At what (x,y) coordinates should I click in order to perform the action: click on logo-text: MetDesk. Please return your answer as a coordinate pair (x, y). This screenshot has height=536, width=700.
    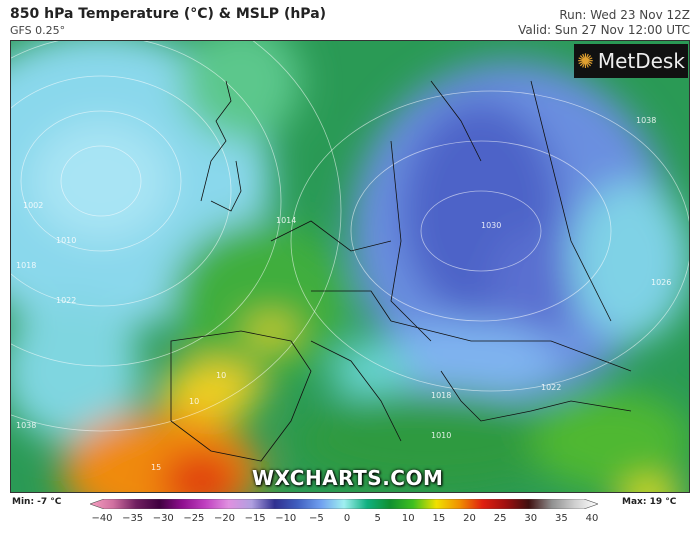
    Looking at the image, I should click on (641, 61).